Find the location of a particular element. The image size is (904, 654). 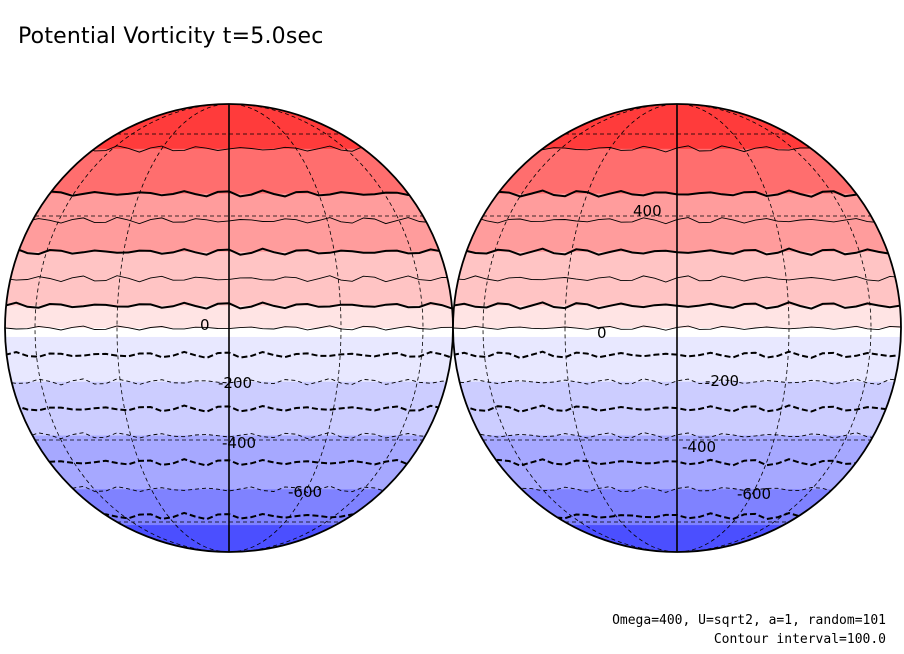

plot-title: Potential Vorticity t=5.0sec is located at coordinates (171, 36).